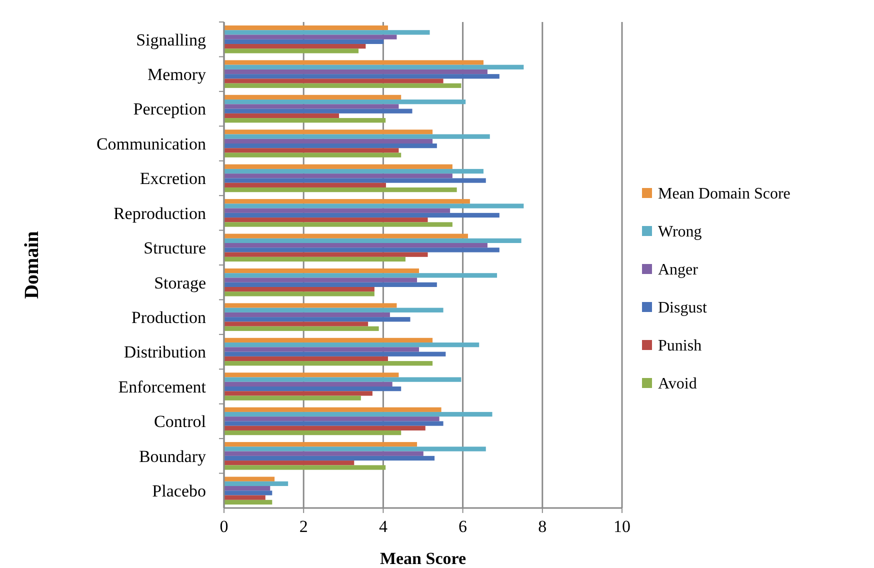 Image resolution: width=874 pixels, height=568 pixels. I want to click on y-tick-label: Enforcement, so click(162, 386).